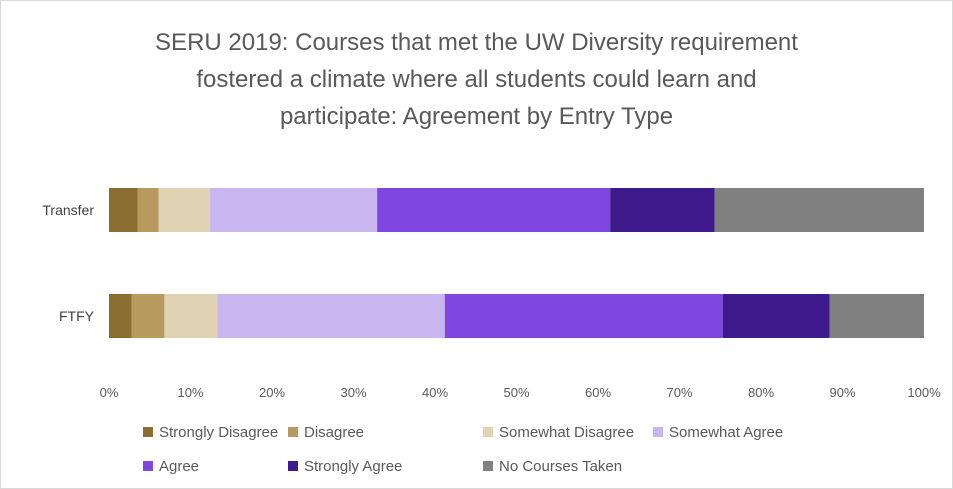 This screenshot has height=489, width=953. I want to click on x-tick-label: 60%, so click(598, 392).